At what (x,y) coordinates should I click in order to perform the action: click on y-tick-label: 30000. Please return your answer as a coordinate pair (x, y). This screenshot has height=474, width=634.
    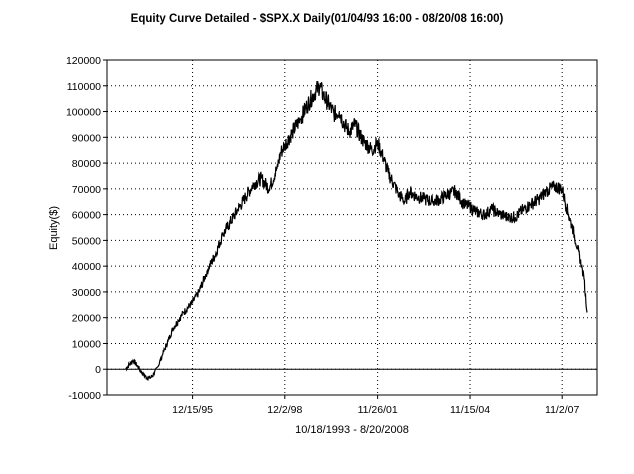
    Looking at the image, I should click on (86, 293).